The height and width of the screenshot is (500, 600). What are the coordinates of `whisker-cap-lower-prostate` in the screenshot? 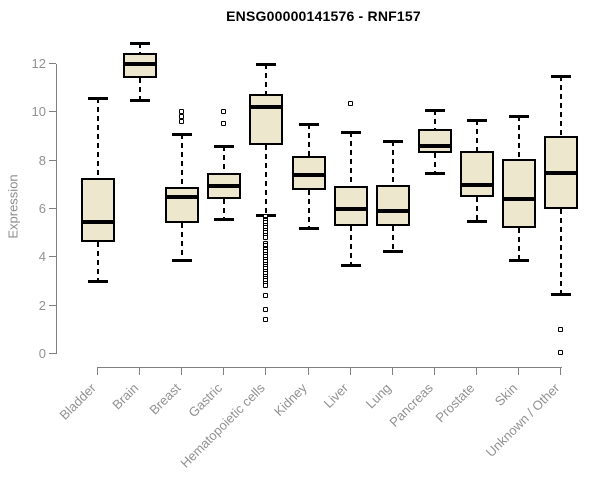 It's located at (476, 222).